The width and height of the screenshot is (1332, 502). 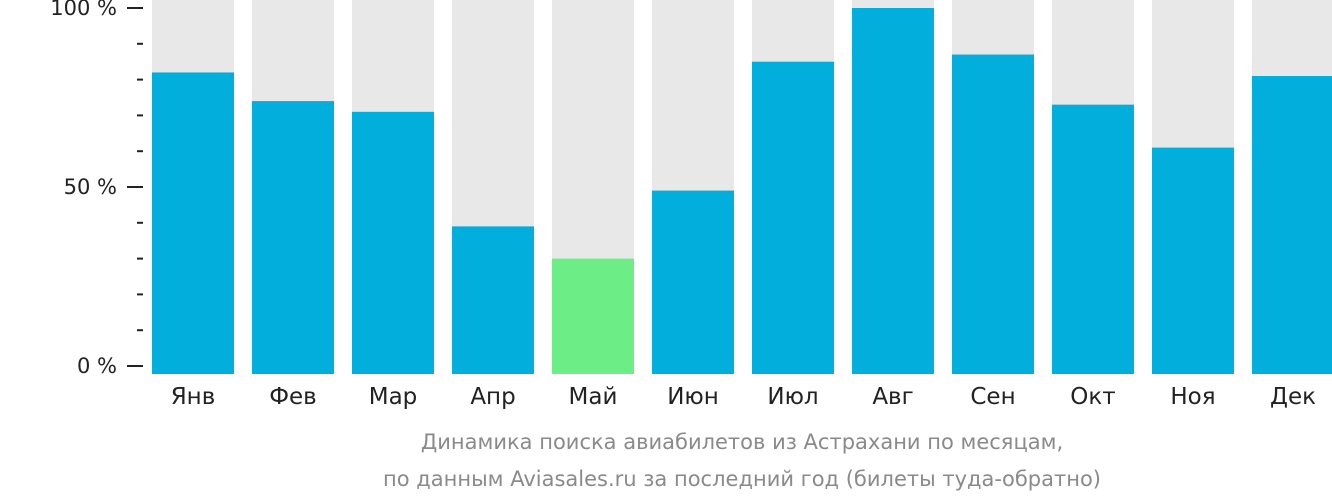 What do you see at coordinates (892, 397) in the screenshot?
I see `x-tick-label: Авг` at bounding box center [892, 397].